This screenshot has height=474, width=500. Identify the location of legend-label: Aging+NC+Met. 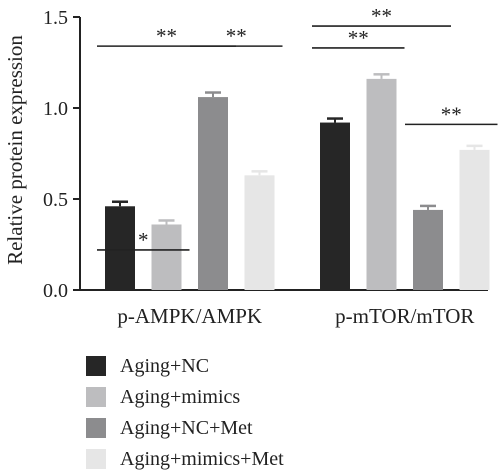
(186, 427).